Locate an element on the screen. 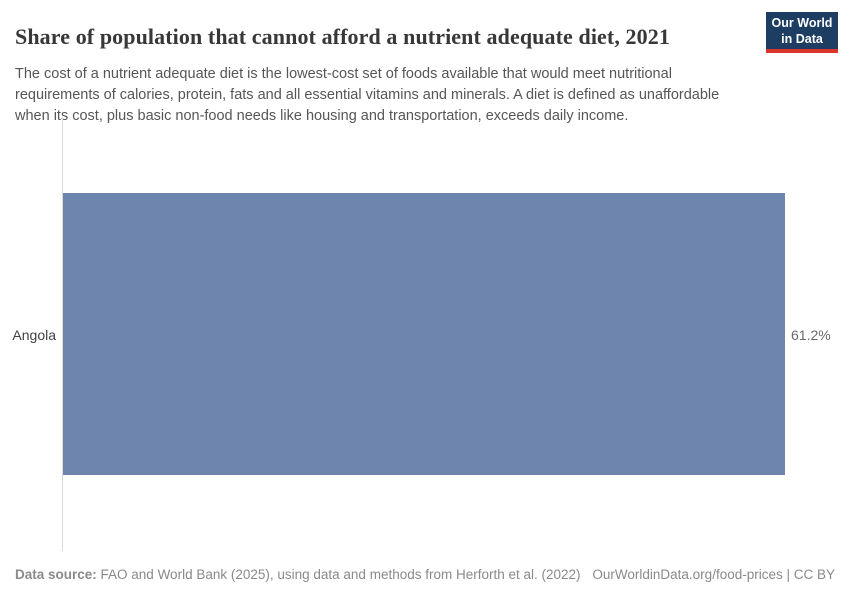  owid-logo-line1: Our World is located at coordinates (802, 23).